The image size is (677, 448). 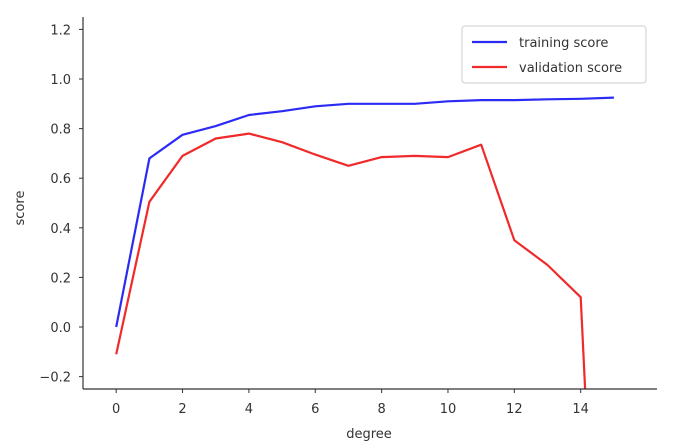 What do you see at coordinates (20, 208) in the screenshot?
I see `y-axis-title: score` at bounding box center [20, 208].